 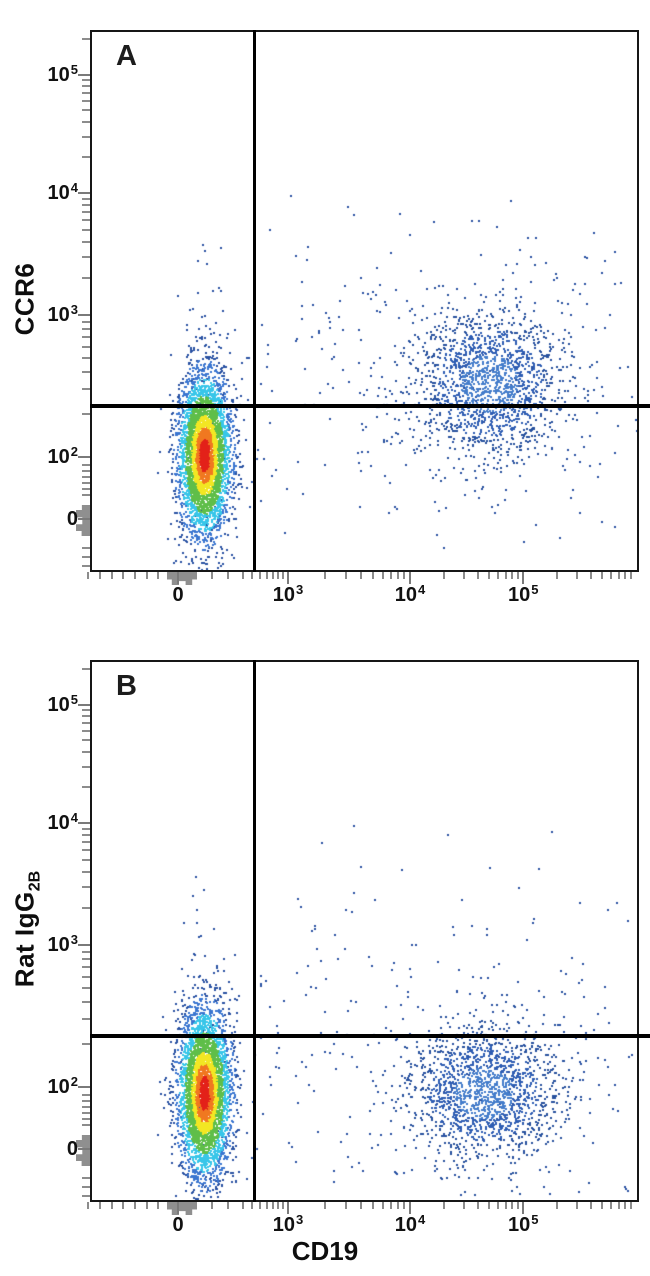 What do you see at coordinates (300, 589) in the screenshot?
I see `x-tick-exponent: 3` at bounding box center [300, 589].